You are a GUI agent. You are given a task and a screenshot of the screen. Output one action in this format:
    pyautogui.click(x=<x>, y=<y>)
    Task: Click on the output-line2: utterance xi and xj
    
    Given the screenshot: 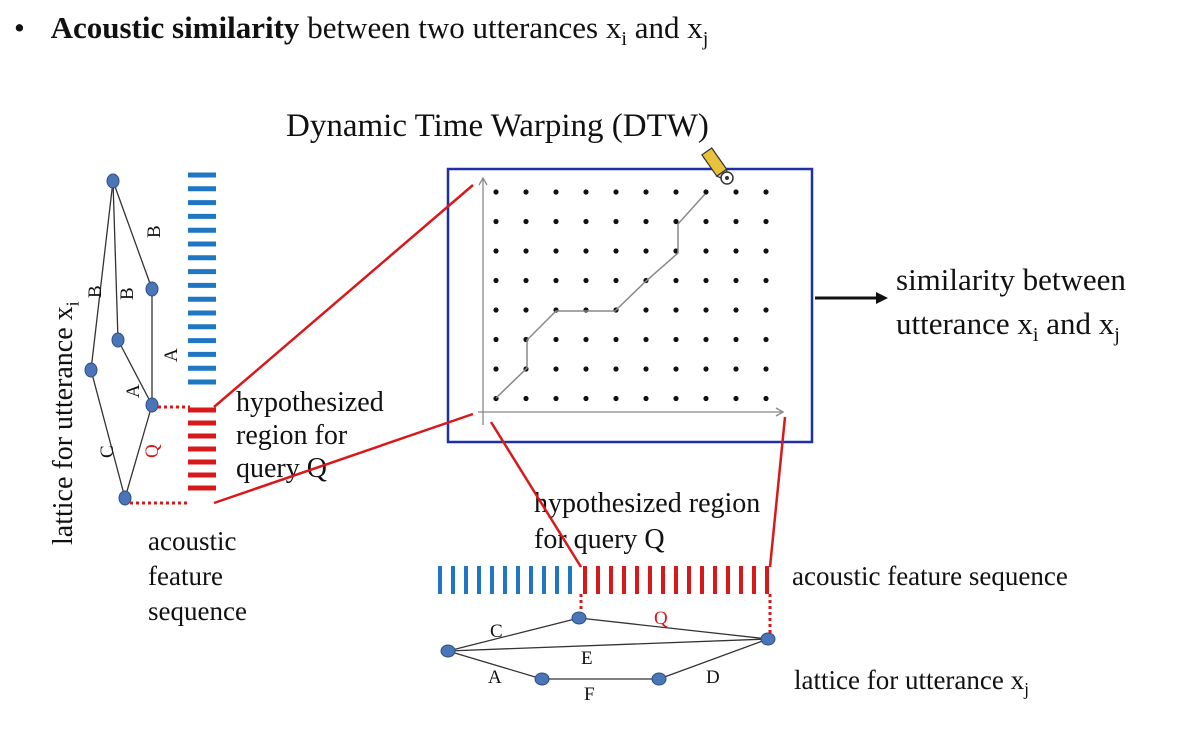 What is the action you would take?
    pyautogui.click(x=1008, y=326)
    